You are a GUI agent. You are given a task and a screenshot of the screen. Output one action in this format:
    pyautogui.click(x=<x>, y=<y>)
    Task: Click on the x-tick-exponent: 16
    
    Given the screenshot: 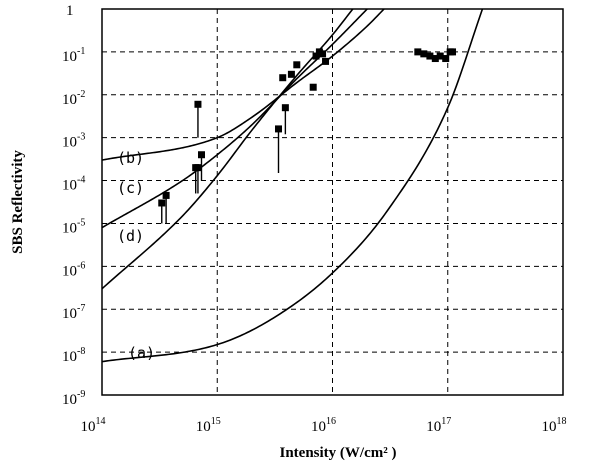 What is the action you would take?
    pyautogui.click(x=331, y=421)
    